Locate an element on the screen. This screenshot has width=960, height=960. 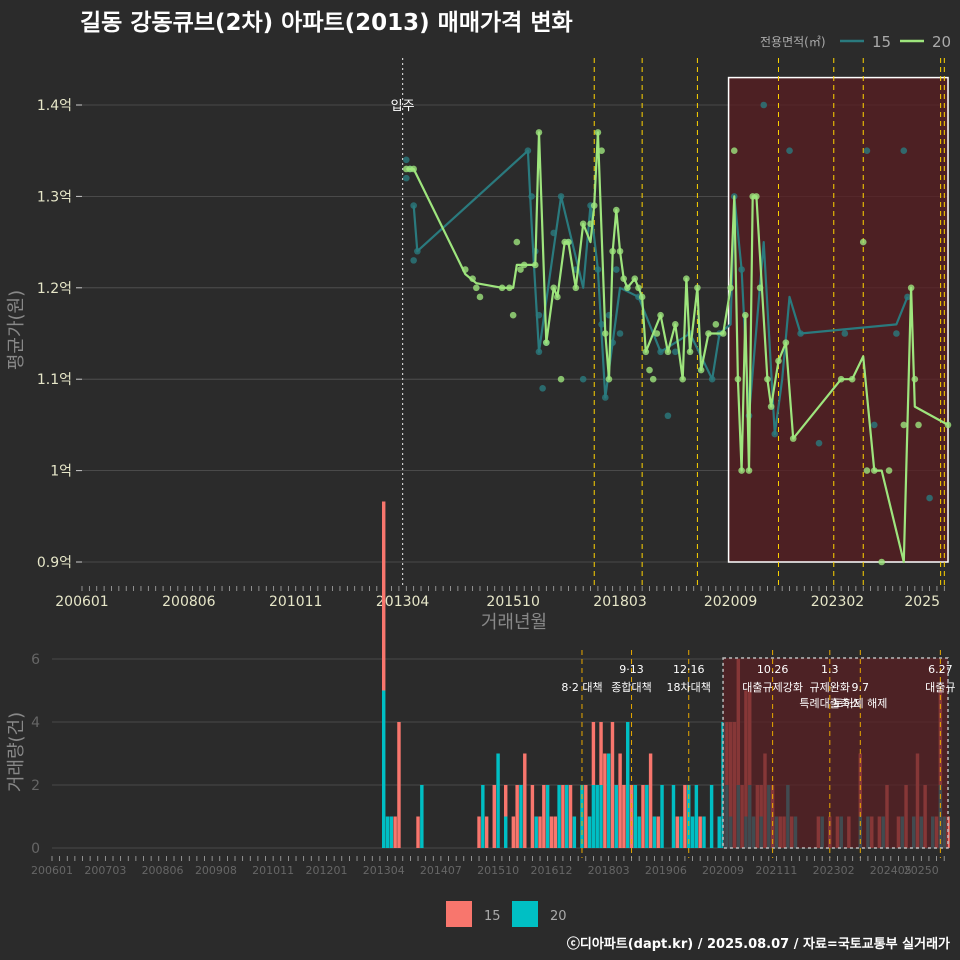
x-tick-label: 201803 is located at coordinates (619, 602).